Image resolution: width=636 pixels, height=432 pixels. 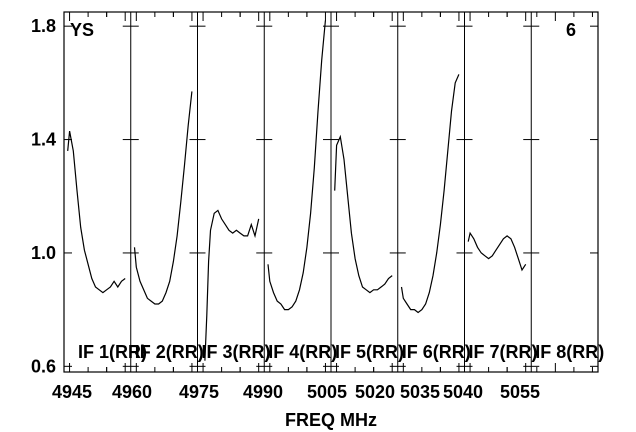 I want to click on y-tick-label: 1.0, so click(x=43, y=253).